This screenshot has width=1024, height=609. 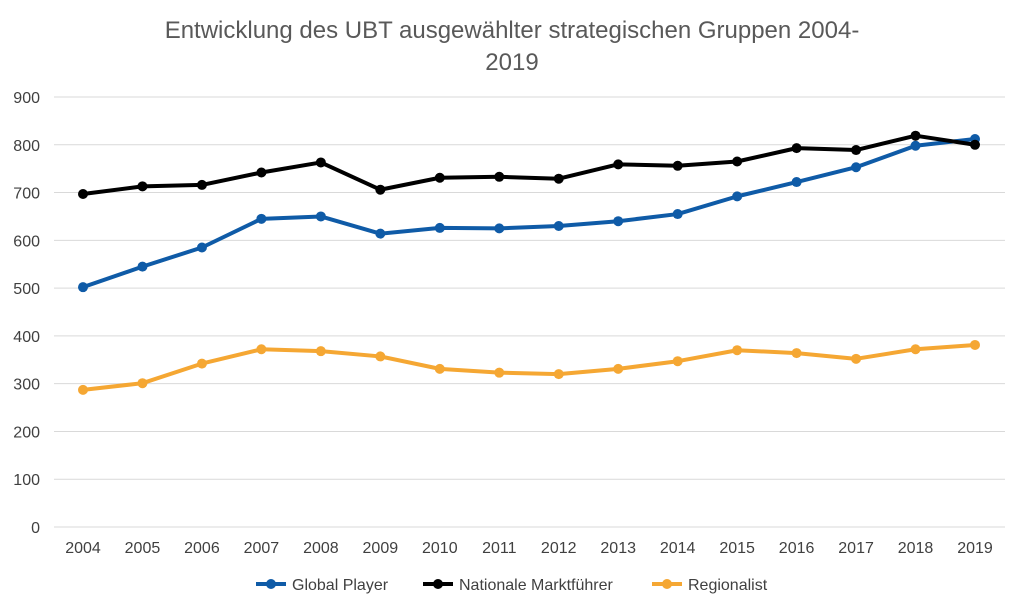 I want to click on y-tick-label: 100, so click(x=26, y=480).